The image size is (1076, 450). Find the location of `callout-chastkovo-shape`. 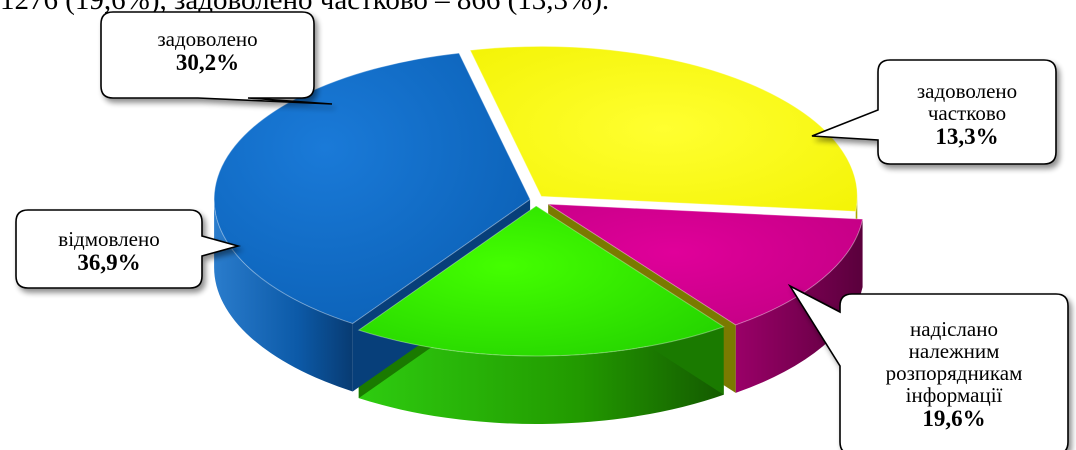

callout-chastkovo-shape is located at coordinates (934, 112).